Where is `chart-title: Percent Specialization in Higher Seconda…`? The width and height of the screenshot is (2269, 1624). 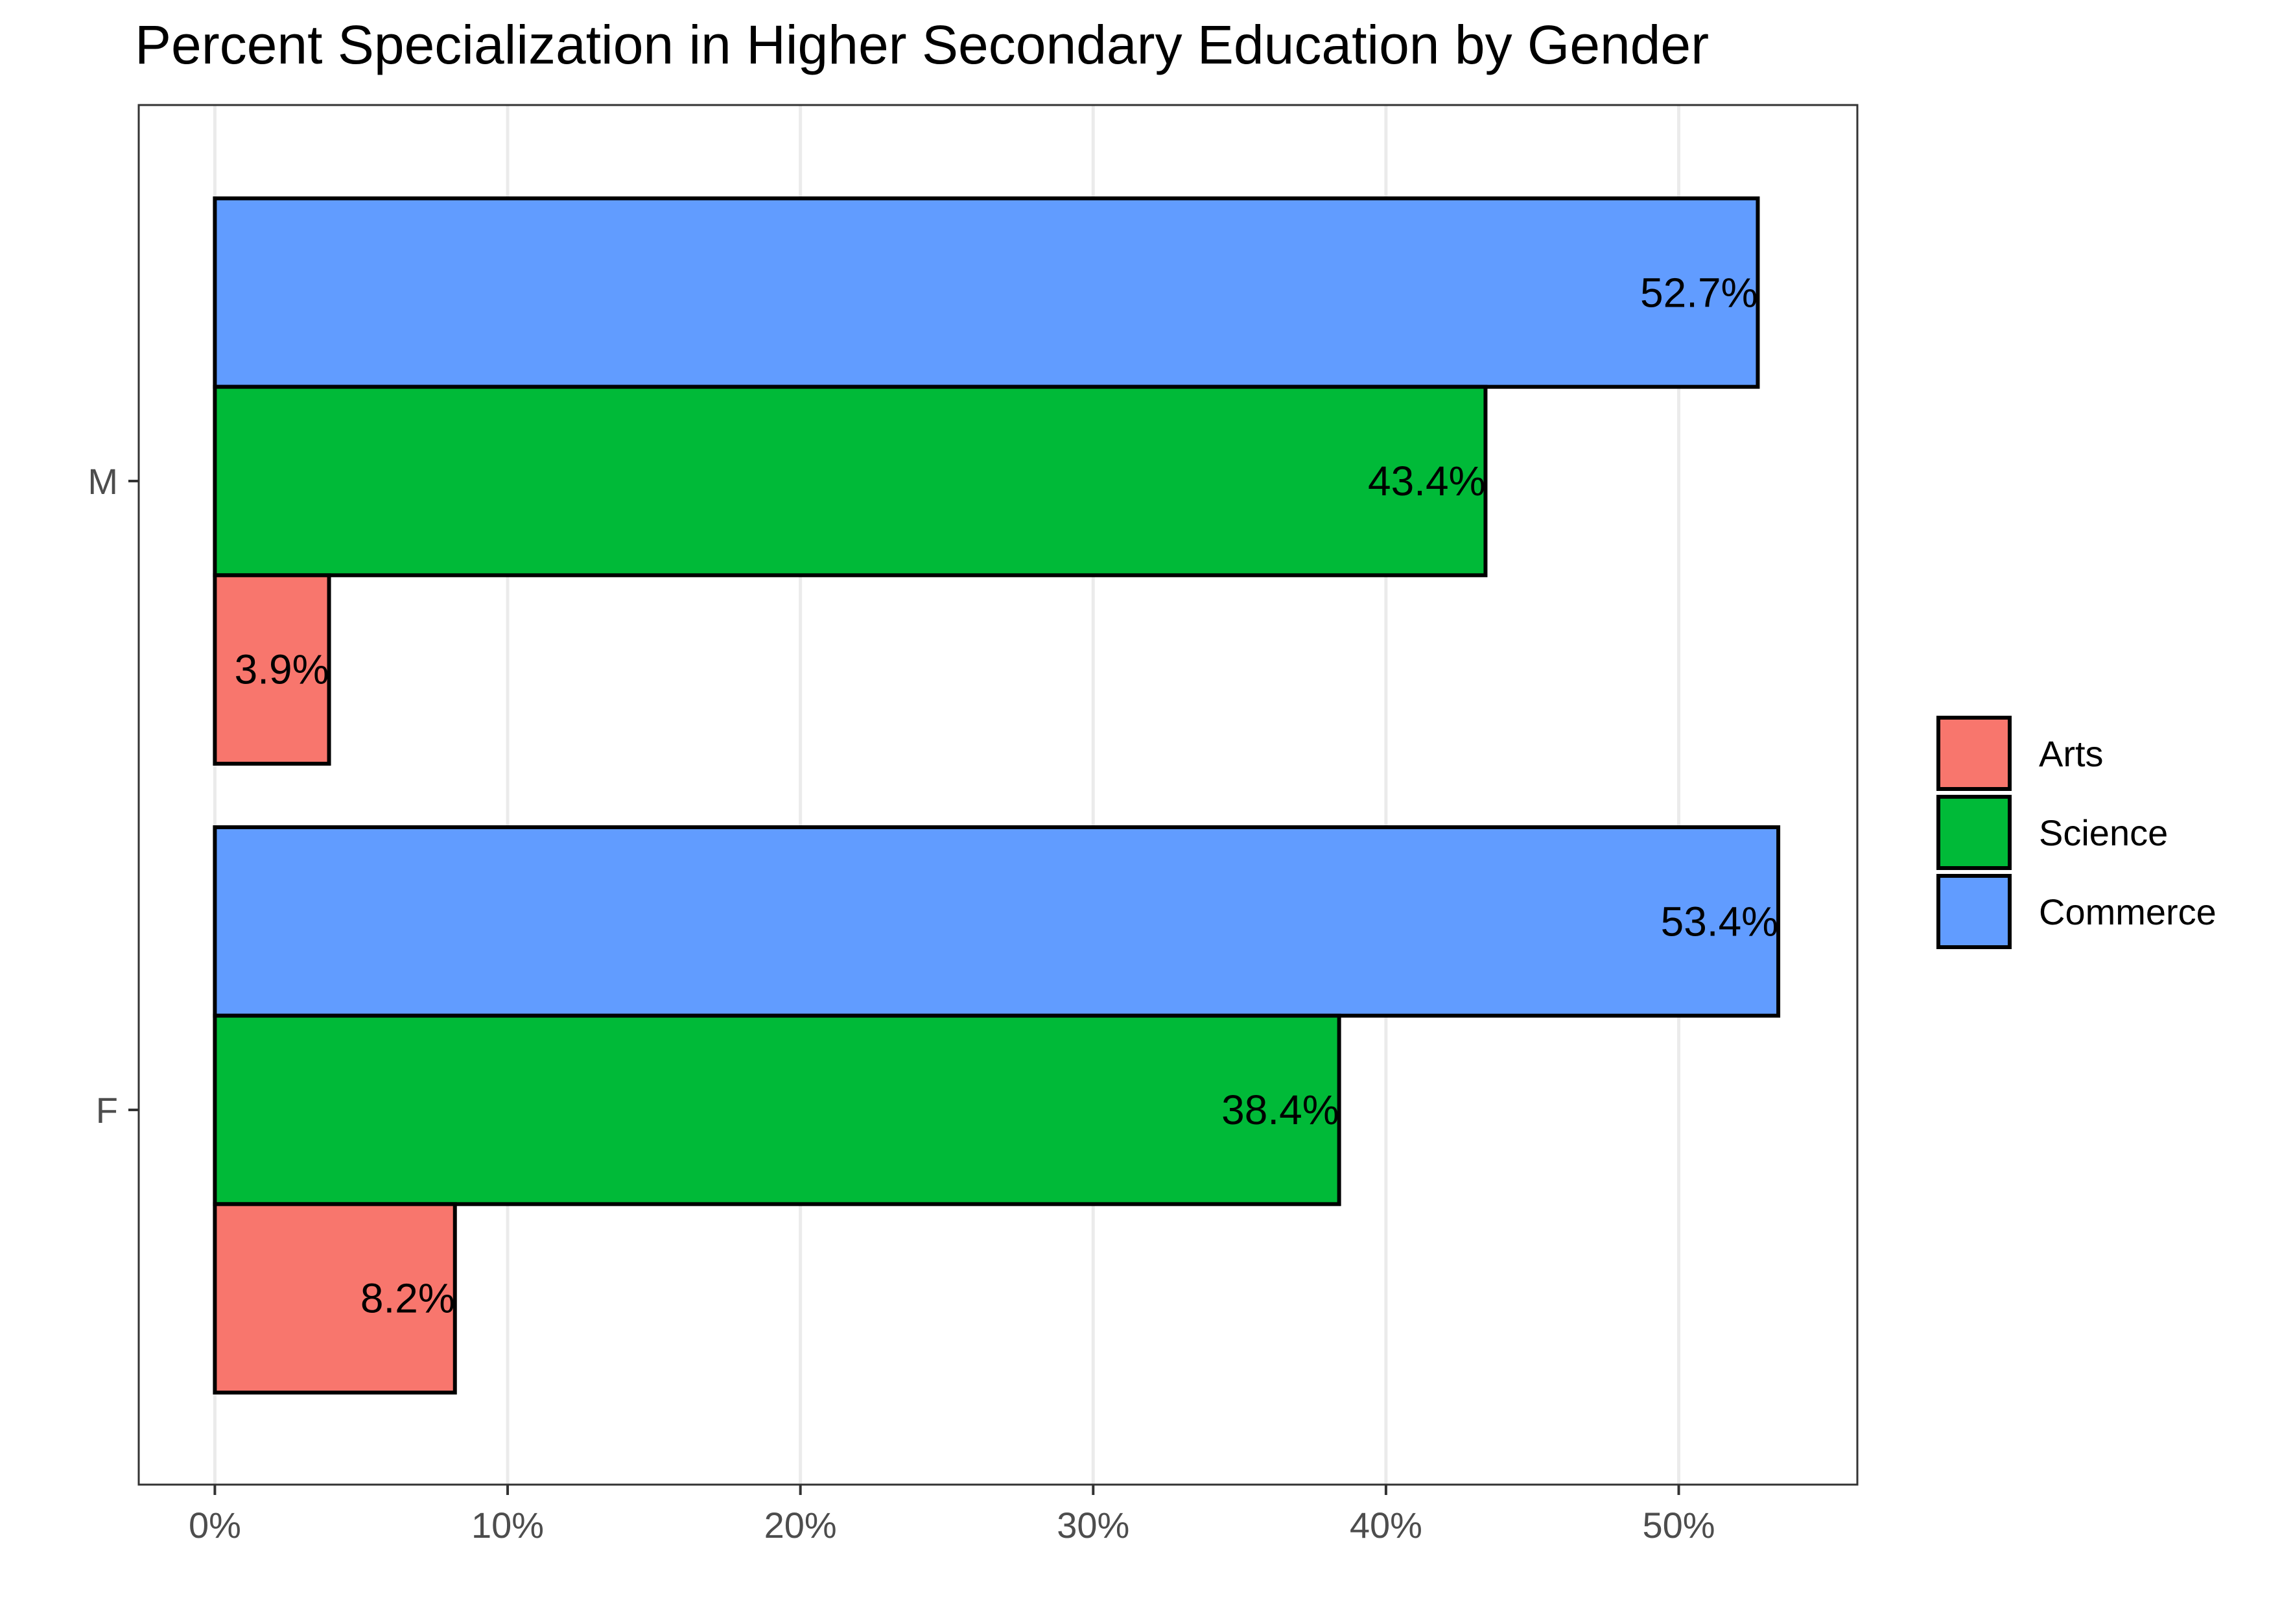
chart-title: Percent Specialization in Higher Seconda… is located at coordinates (922, 44).